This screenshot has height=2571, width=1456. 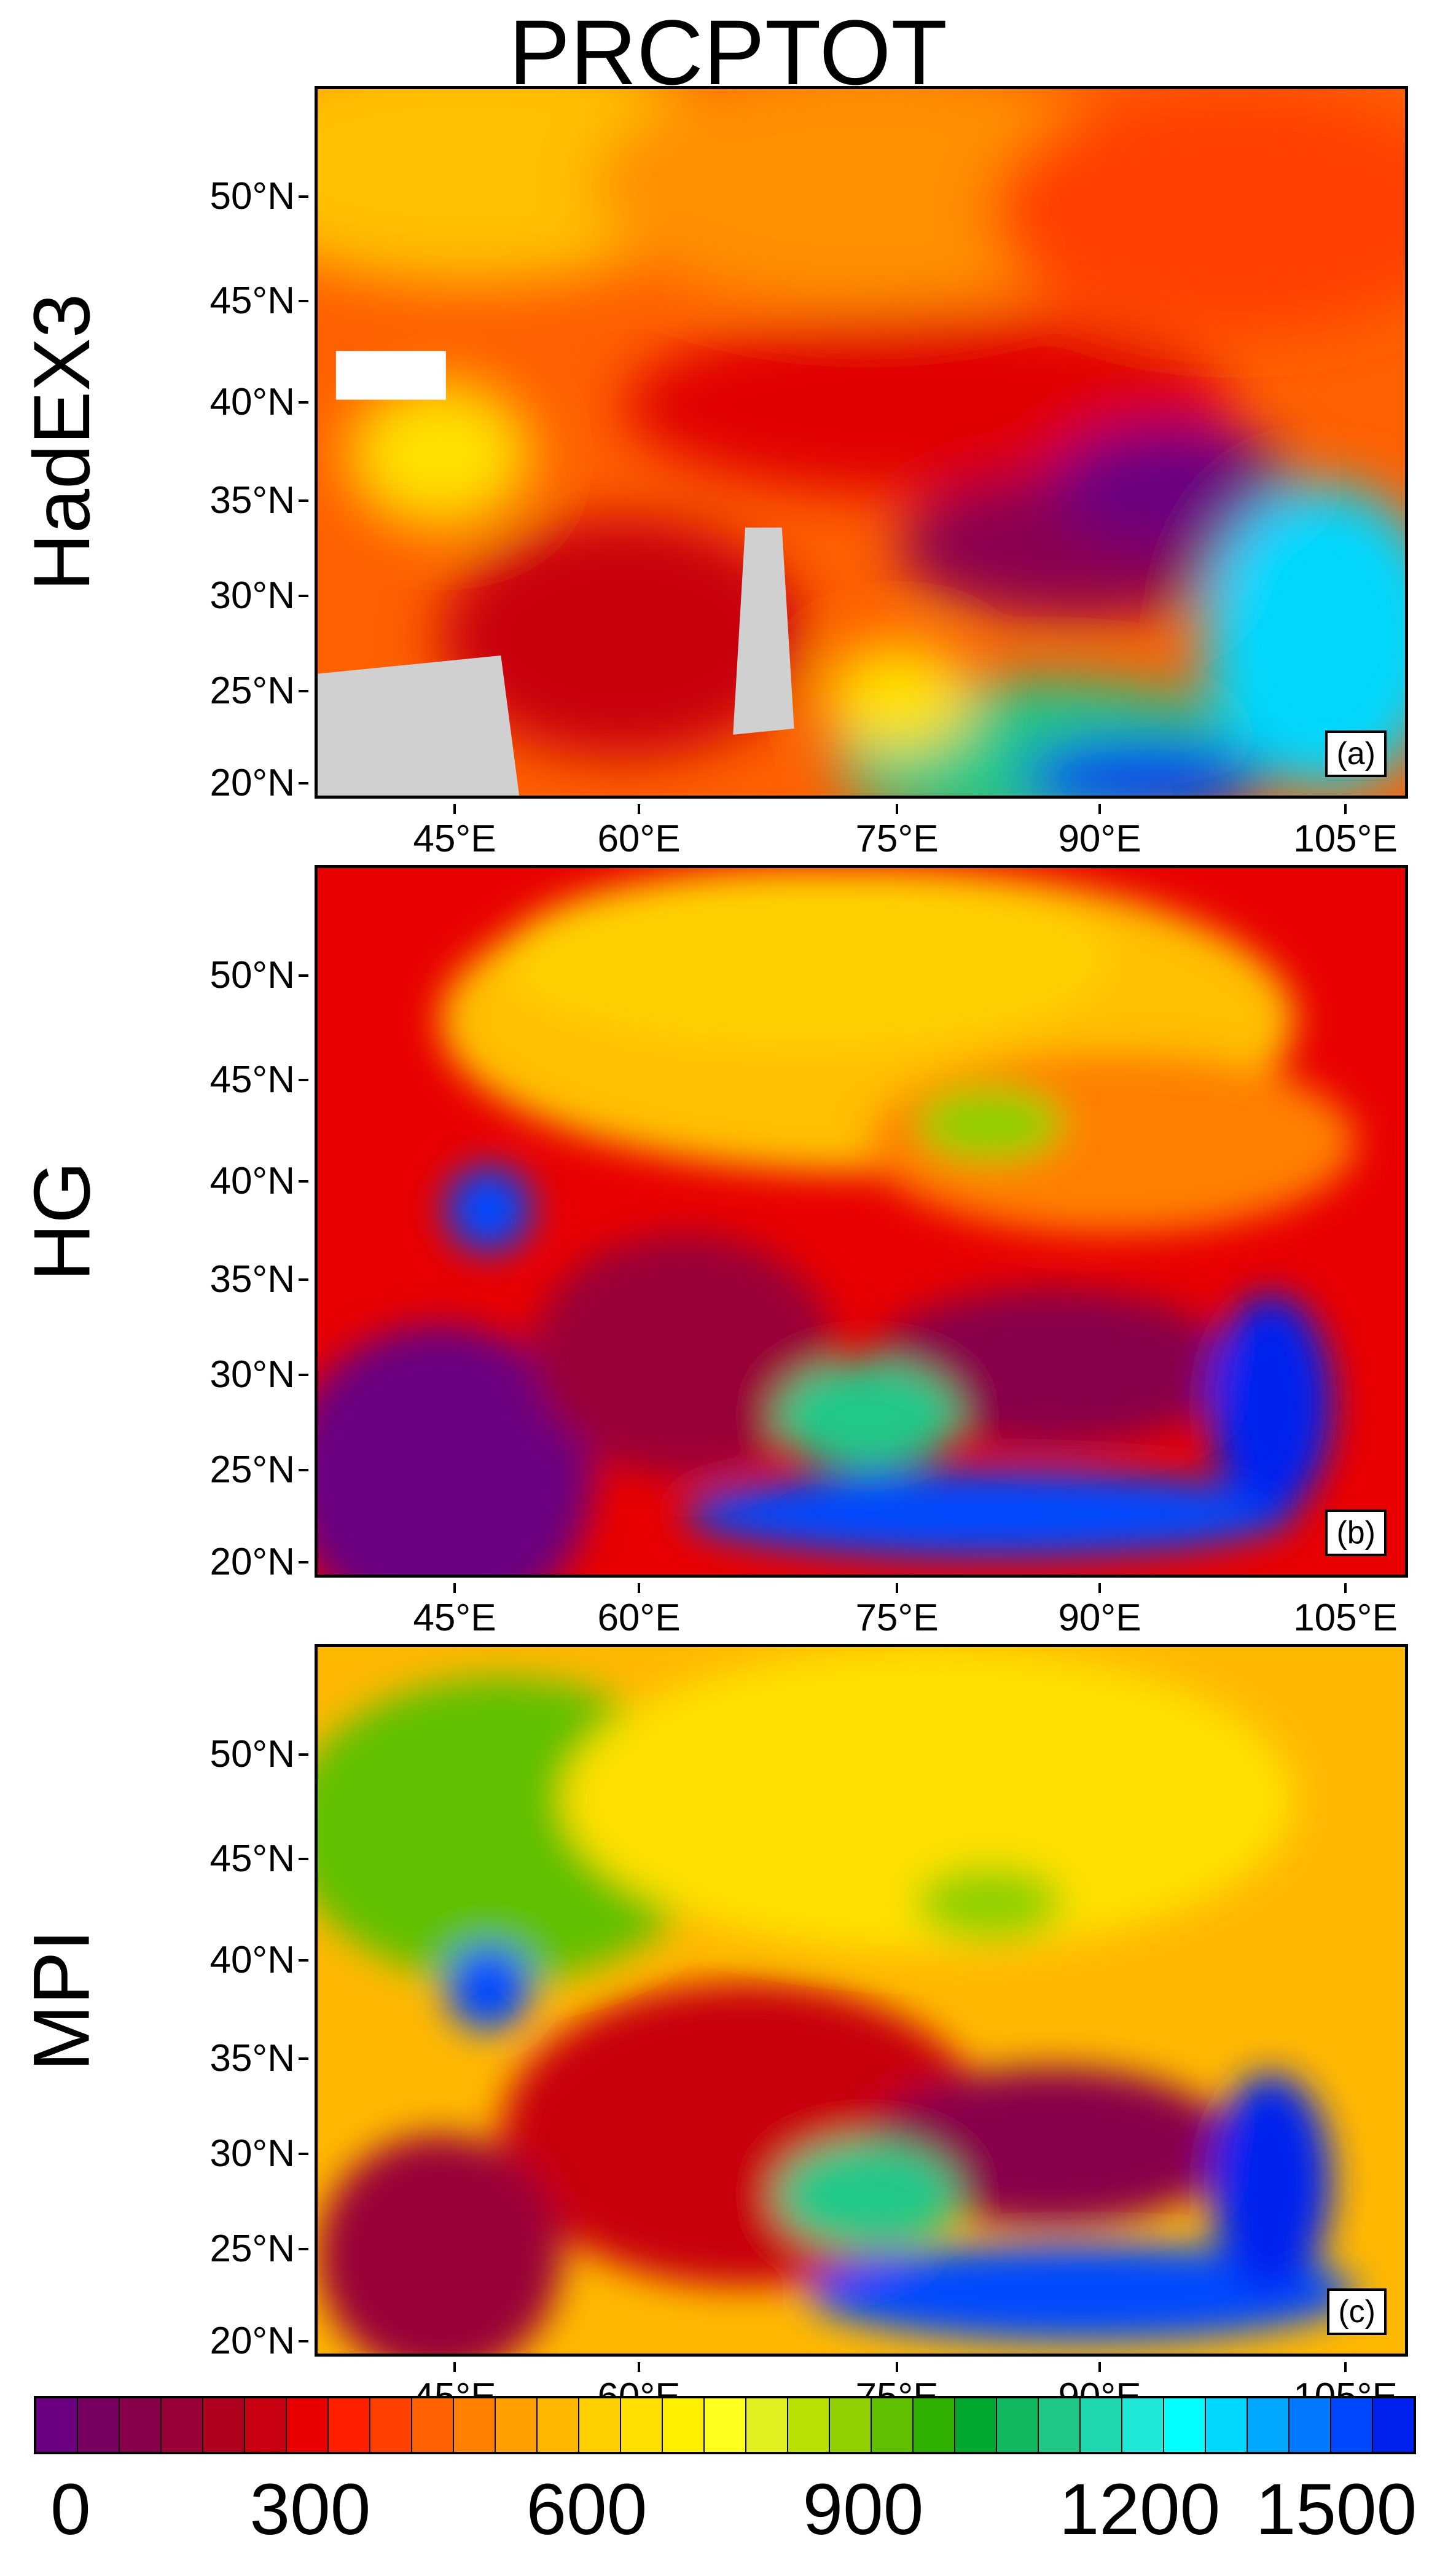 I want to click on panel-tag: (a), so click(x=1356, y=753).